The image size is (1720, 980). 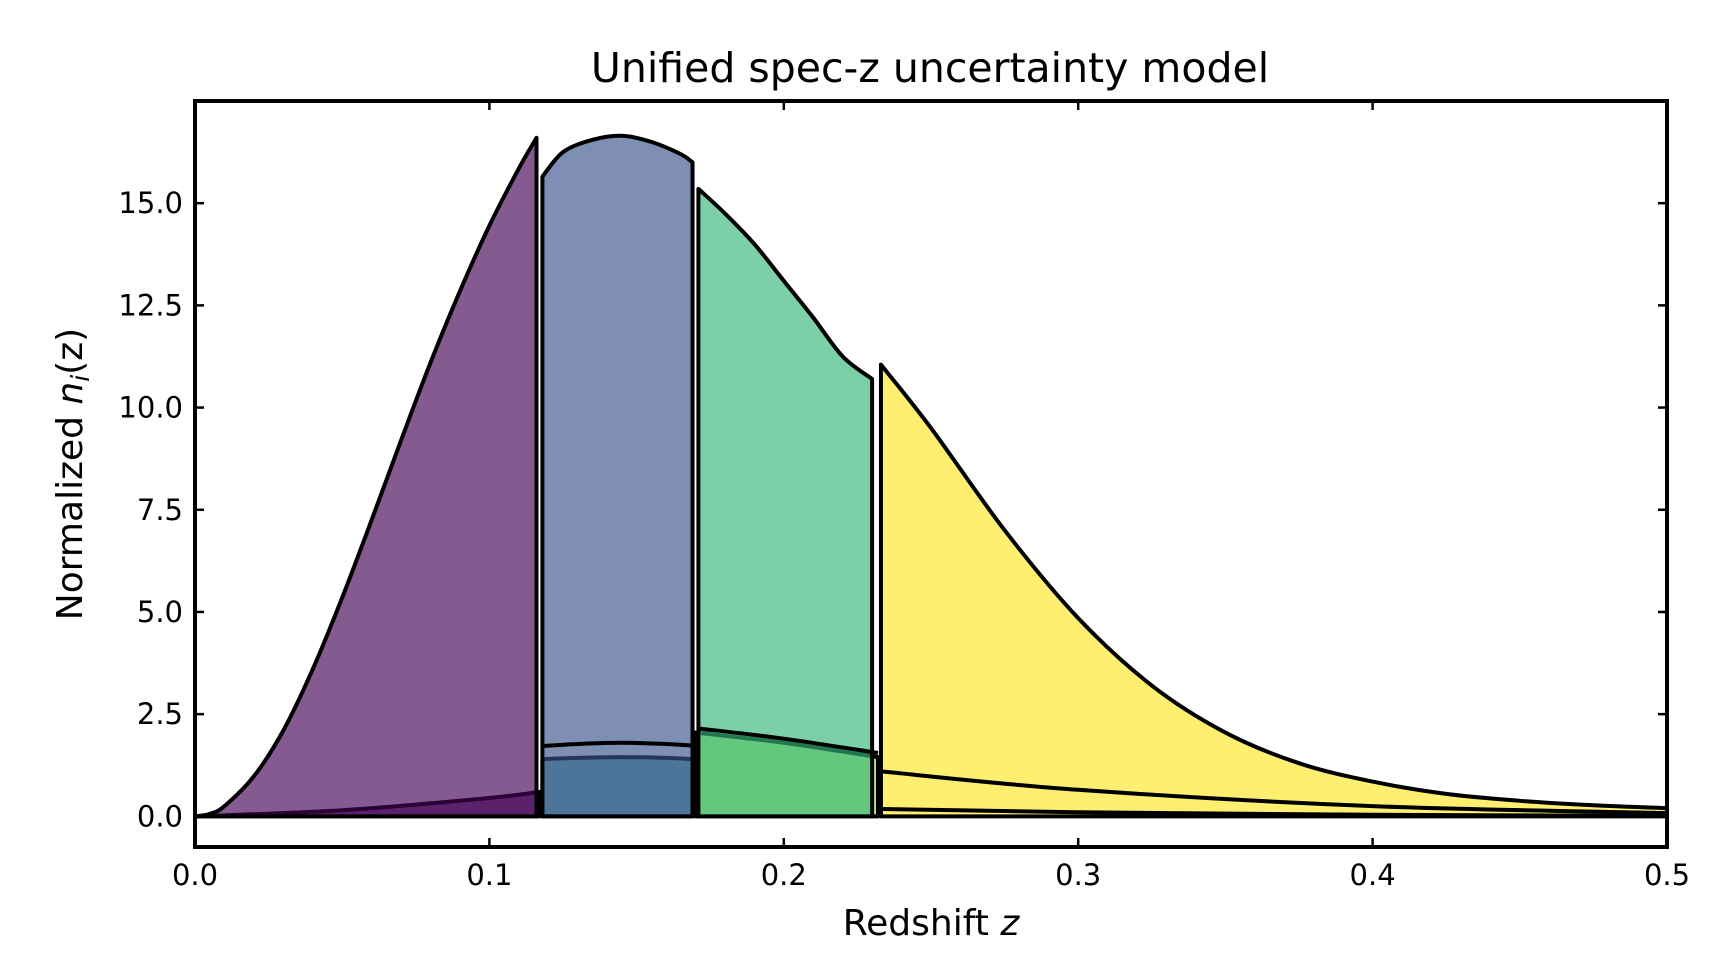 I want to click on y-axis-label-n: n, so click(x=70, y=393).